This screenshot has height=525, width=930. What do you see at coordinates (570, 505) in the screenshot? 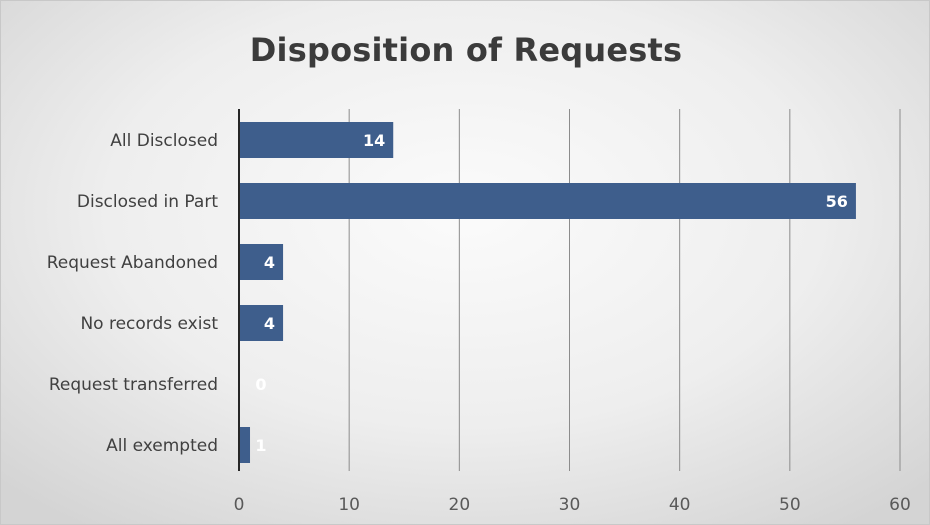
I see `x-tick-label: 30` at bounding box center [570, 505].